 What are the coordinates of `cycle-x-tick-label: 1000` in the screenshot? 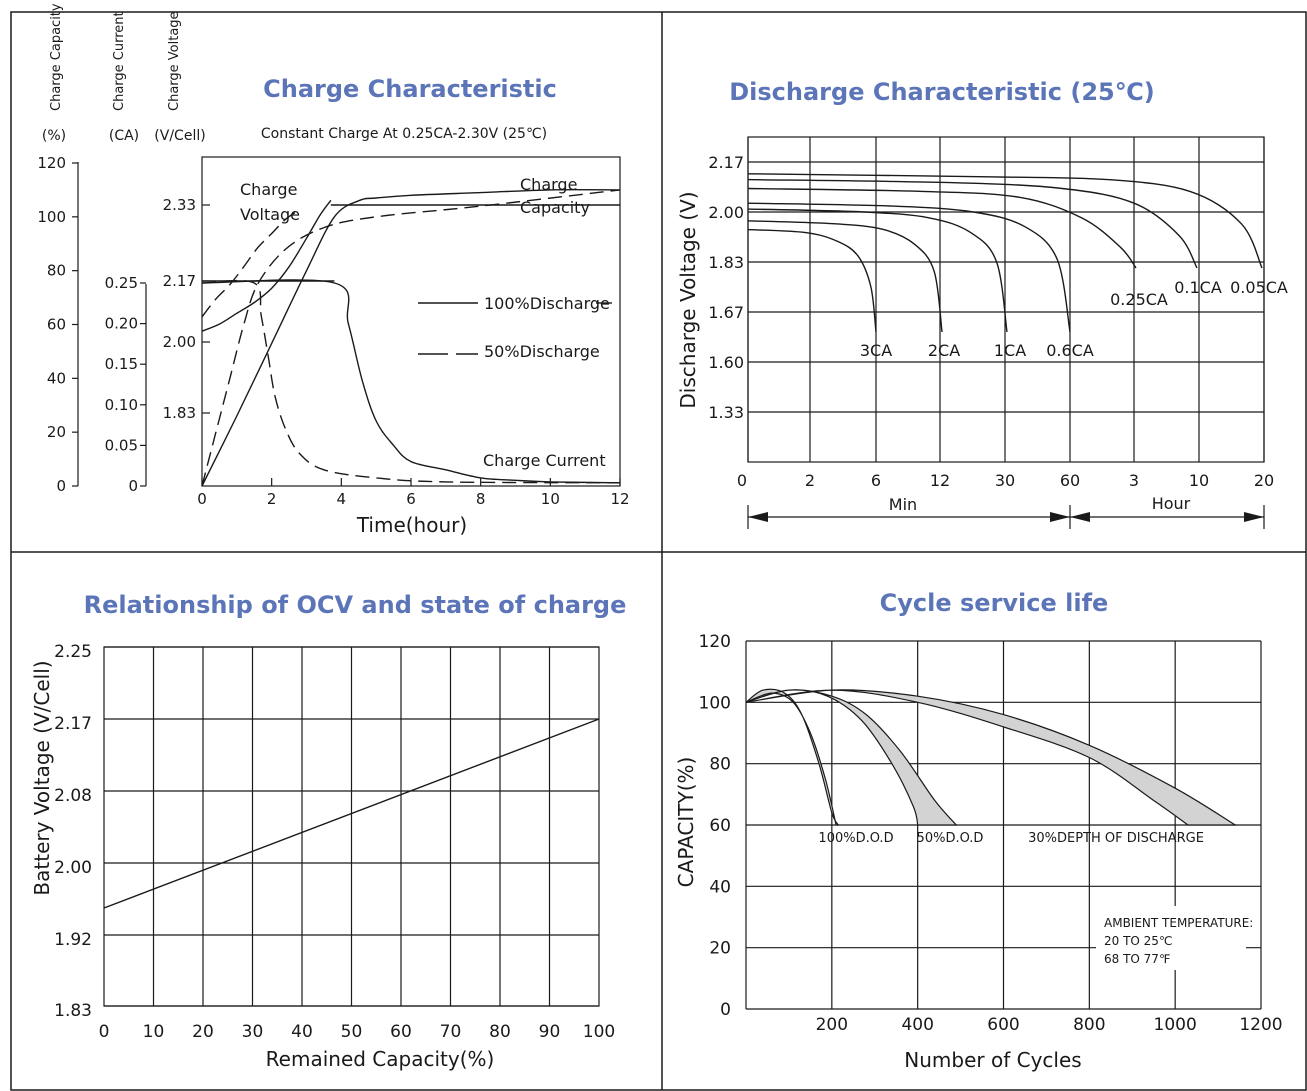 It's located at (1175, 1025).